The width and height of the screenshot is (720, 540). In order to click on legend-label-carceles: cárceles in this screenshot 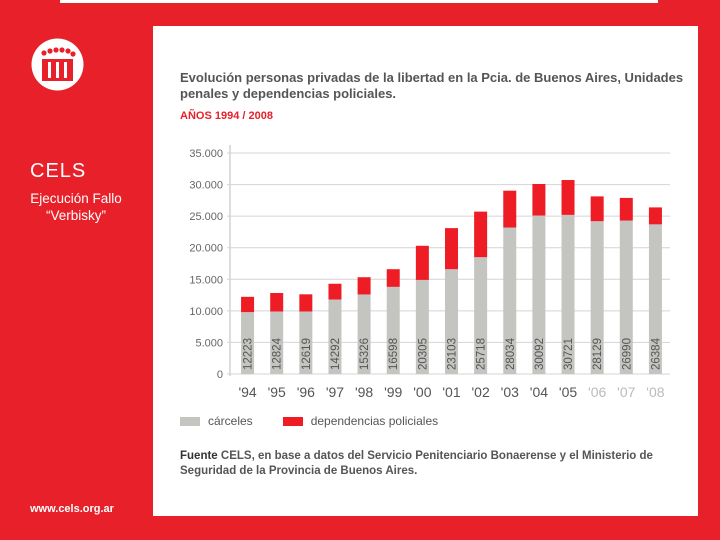, I will do `click(230, 421)`.